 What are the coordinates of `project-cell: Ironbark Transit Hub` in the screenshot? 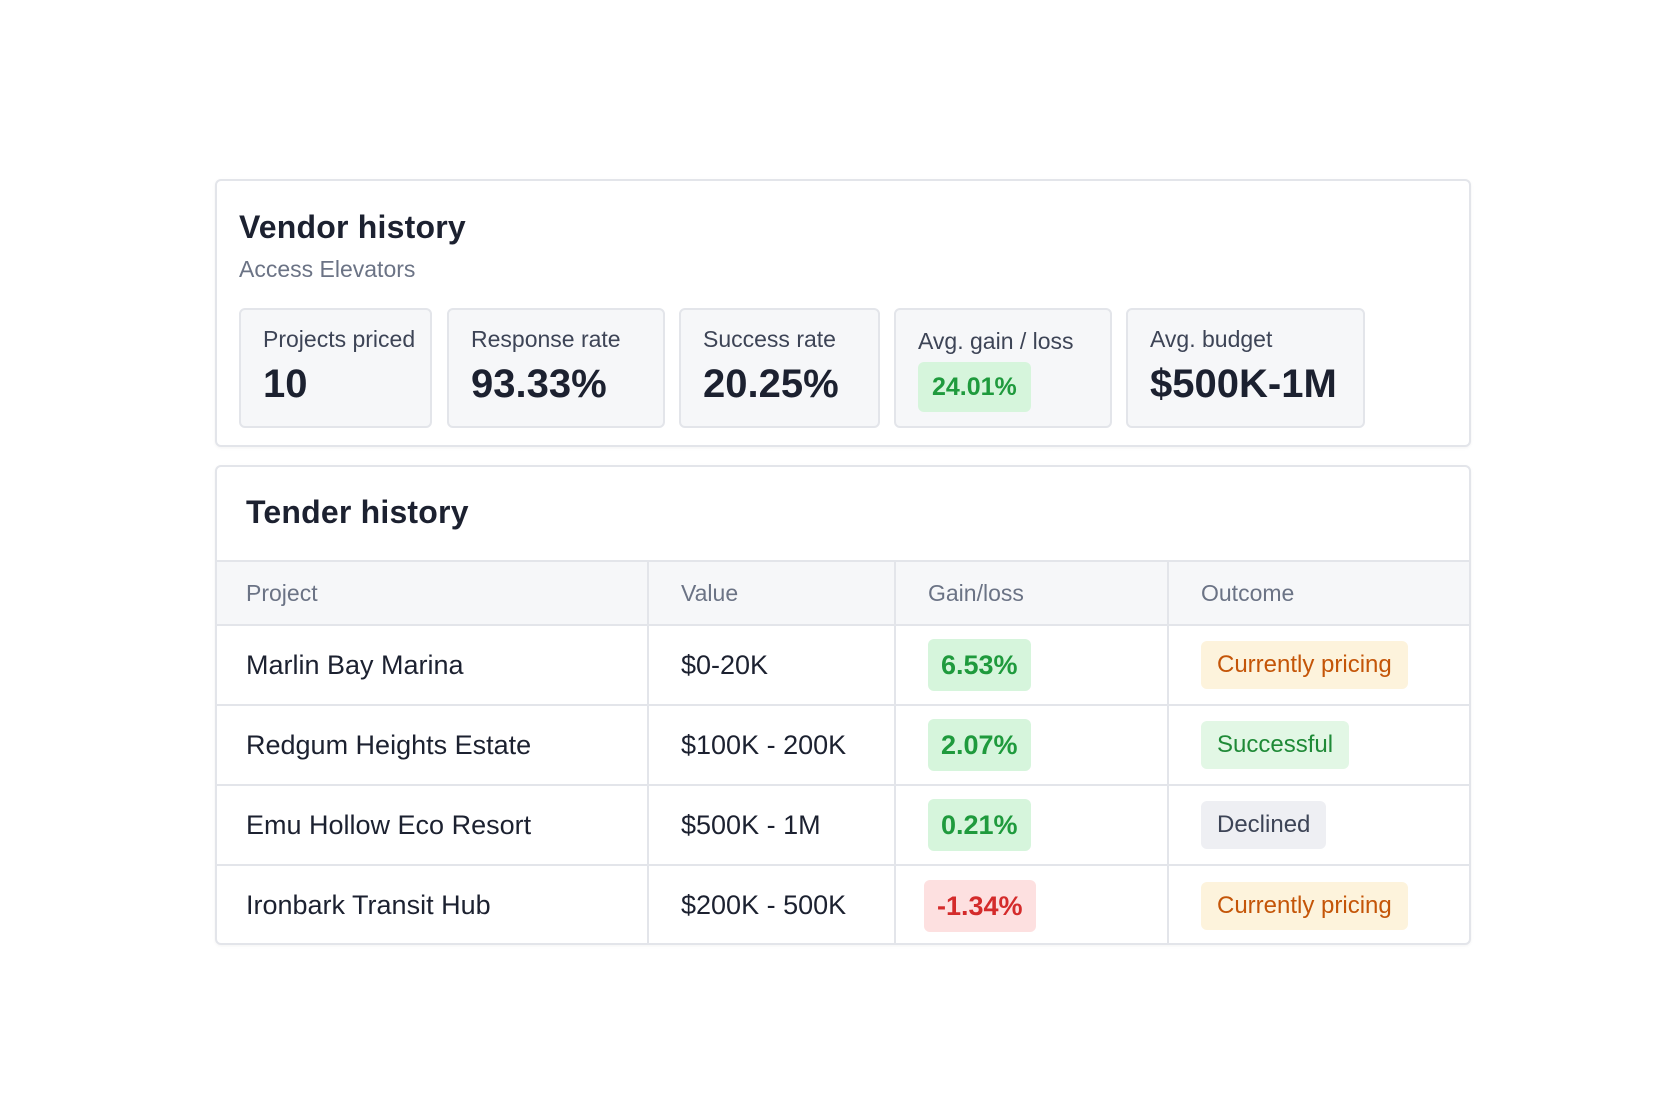 It's located at (433, 903).